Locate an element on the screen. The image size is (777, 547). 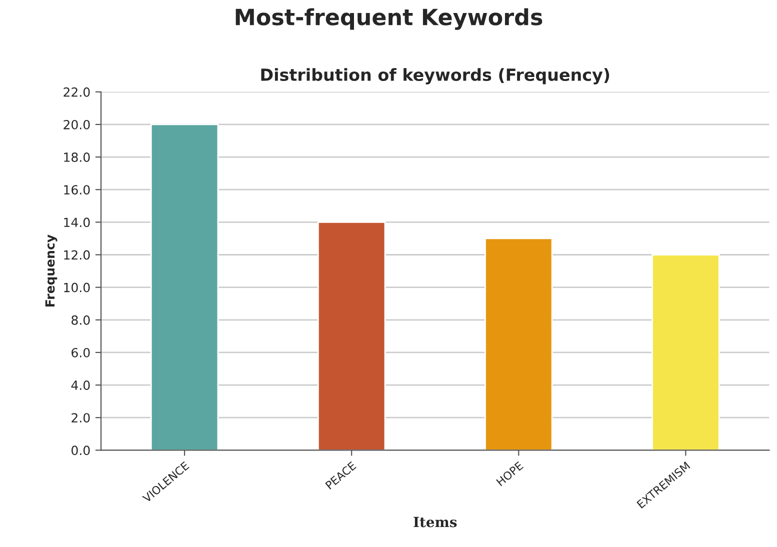
y-tick-label: 16.0 is located at coordinates (77, 190).